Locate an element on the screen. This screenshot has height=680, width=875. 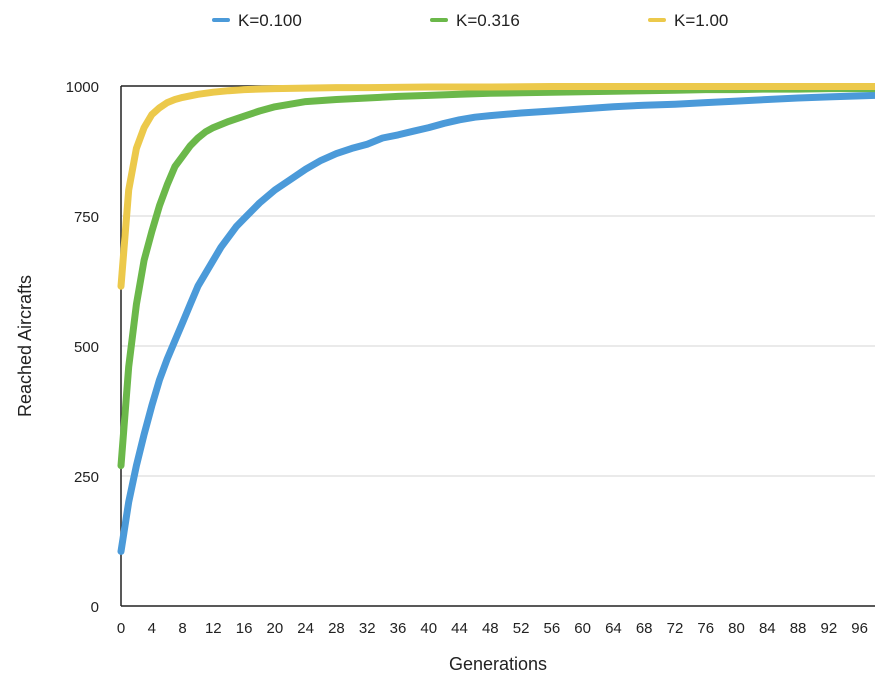
x-tick-label-96: 96 is located at coordinates (859, 628).